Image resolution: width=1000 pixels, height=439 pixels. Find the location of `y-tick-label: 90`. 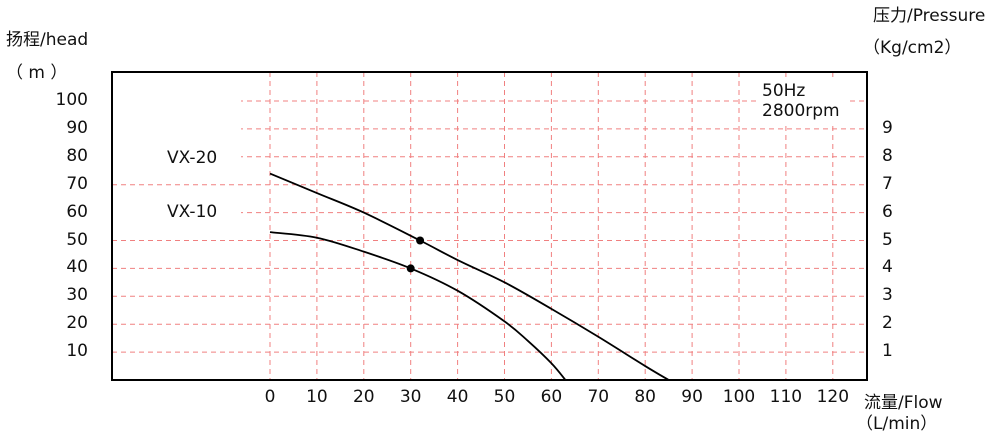

y-tick-label: 90 is located at coordinates (77, 127).